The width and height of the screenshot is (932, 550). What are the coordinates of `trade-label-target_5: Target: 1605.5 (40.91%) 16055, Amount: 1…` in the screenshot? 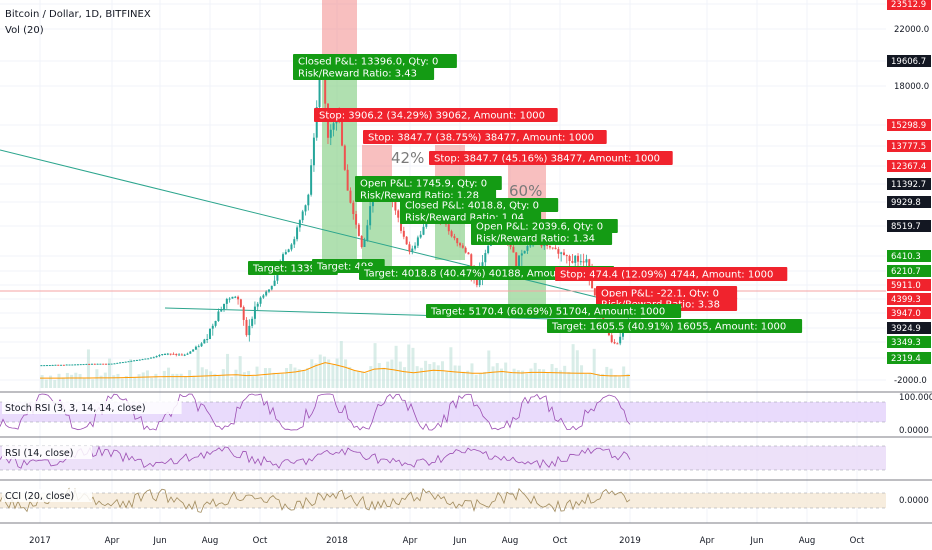 It's located at (668, 327).